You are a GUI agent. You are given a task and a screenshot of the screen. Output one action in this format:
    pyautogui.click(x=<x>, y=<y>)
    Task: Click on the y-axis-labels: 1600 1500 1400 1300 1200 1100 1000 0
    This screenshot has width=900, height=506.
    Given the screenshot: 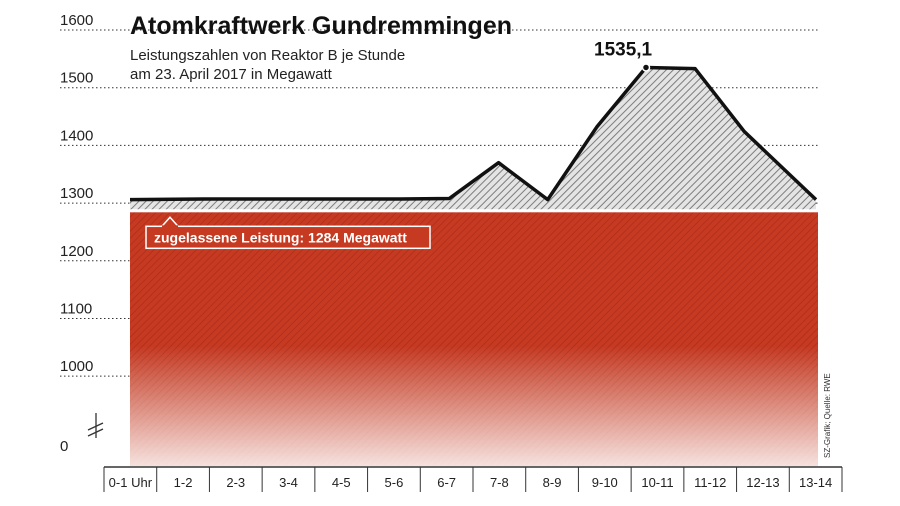 What is the action you would take?
    pyautogui.click(x=82, y=233)
    